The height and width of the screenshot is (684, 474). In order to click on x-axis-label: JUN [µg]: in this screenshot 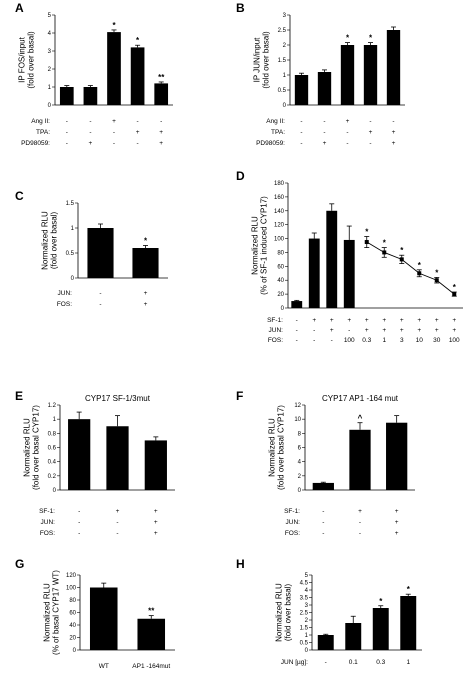, I will do `click(294, 662)`.